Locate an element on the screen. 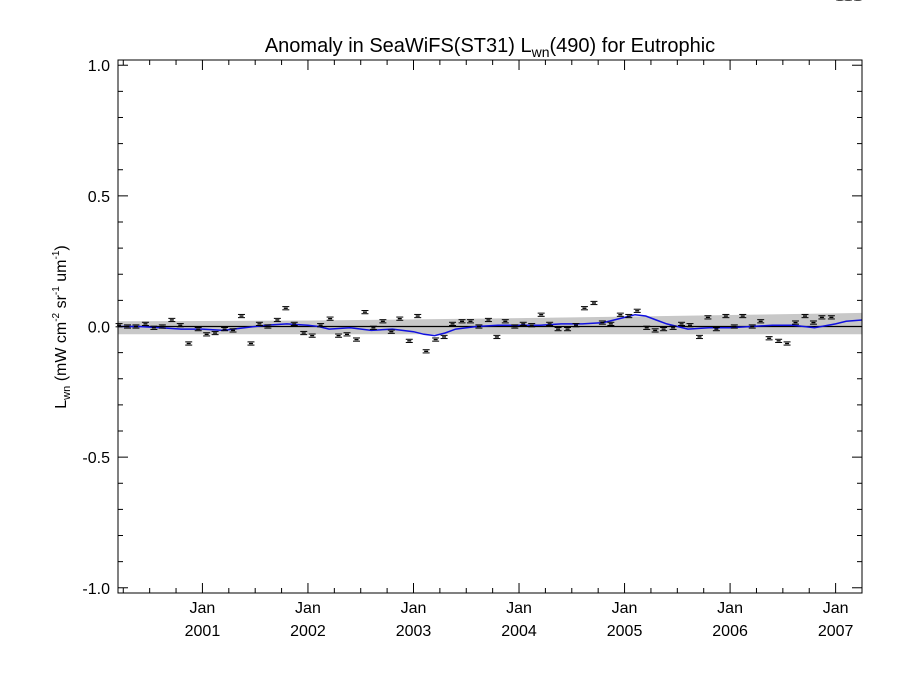  y-tick-label: 0.5 is located at coordinates (99, 197).